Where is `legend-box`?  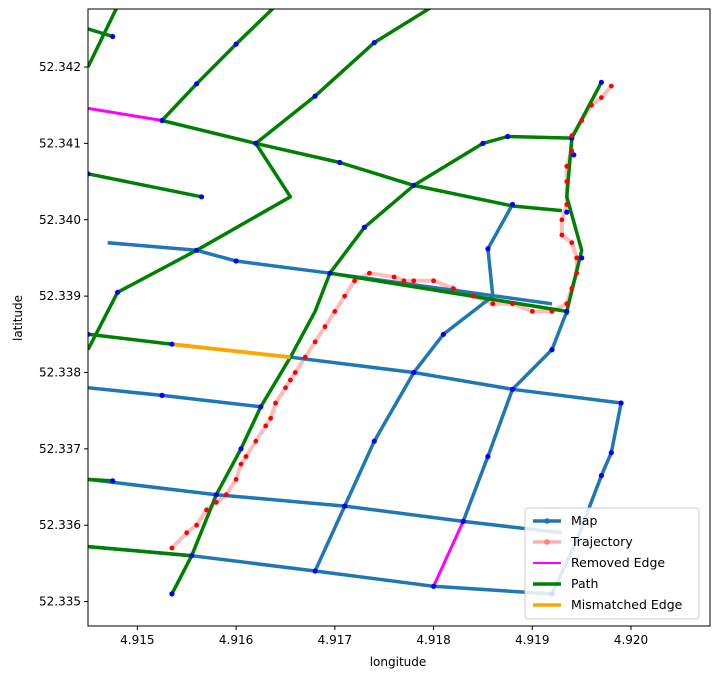 legend-box is located at coordinates (612, 563).